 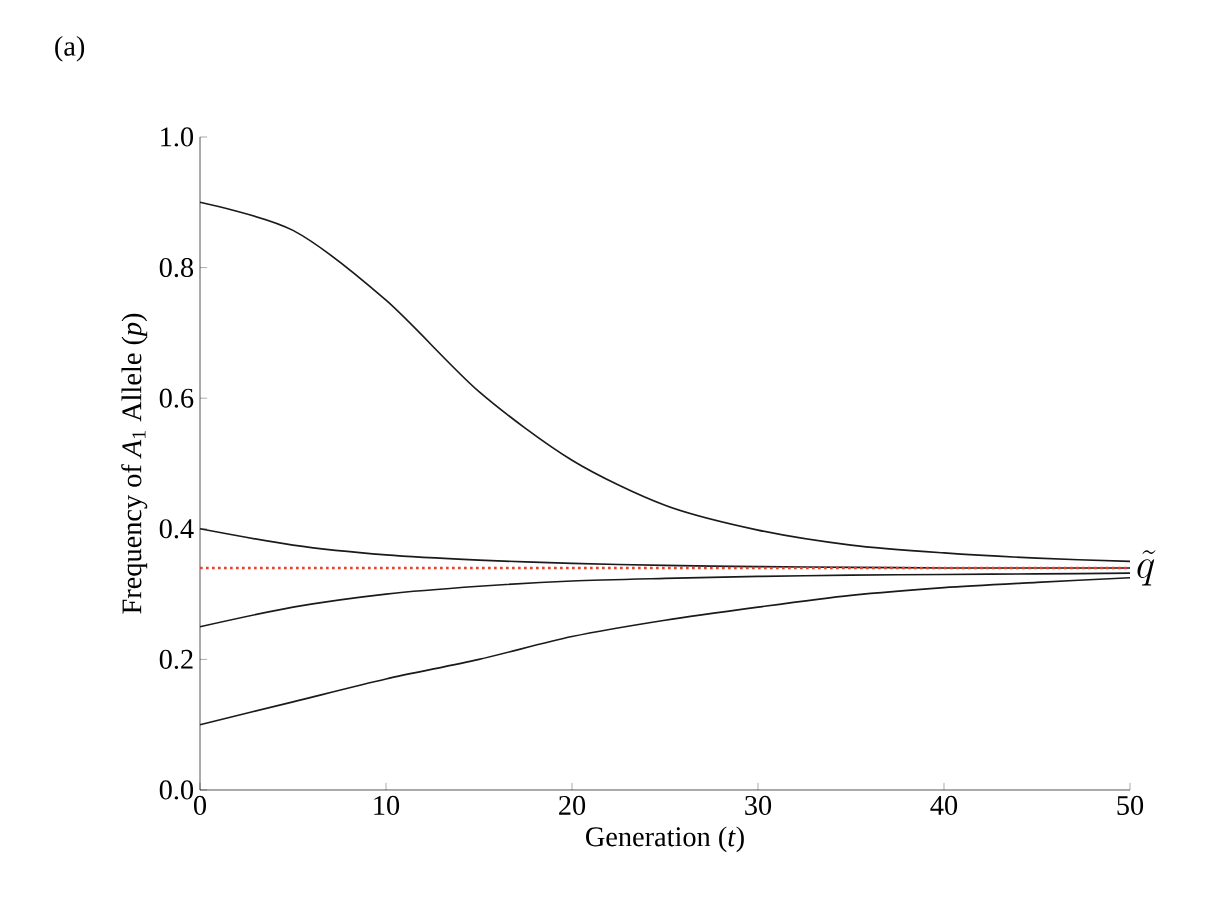 I want to click on x-tick-label: 50, so click(x=1130, y=805).